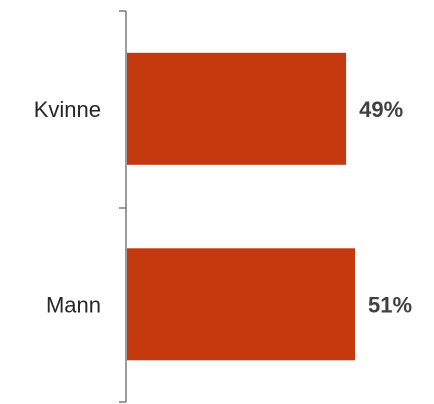 The height and width of the screenshot is (404, 434). I want to click on bar-kvinne, so click(237, 108).